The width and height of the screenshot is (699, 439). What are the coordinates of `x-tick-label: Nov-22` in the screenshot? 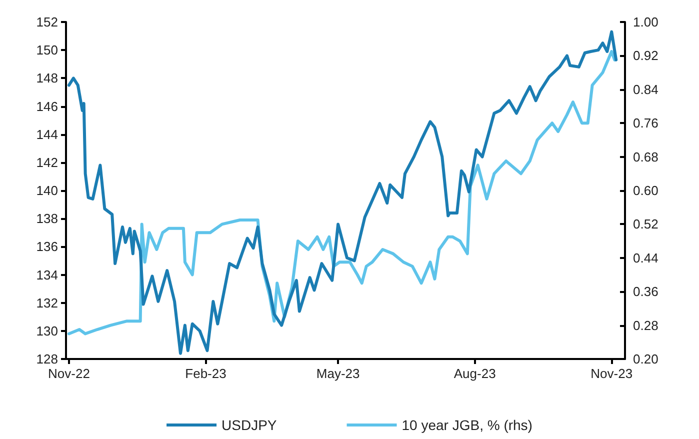 It's located at (69, 373).